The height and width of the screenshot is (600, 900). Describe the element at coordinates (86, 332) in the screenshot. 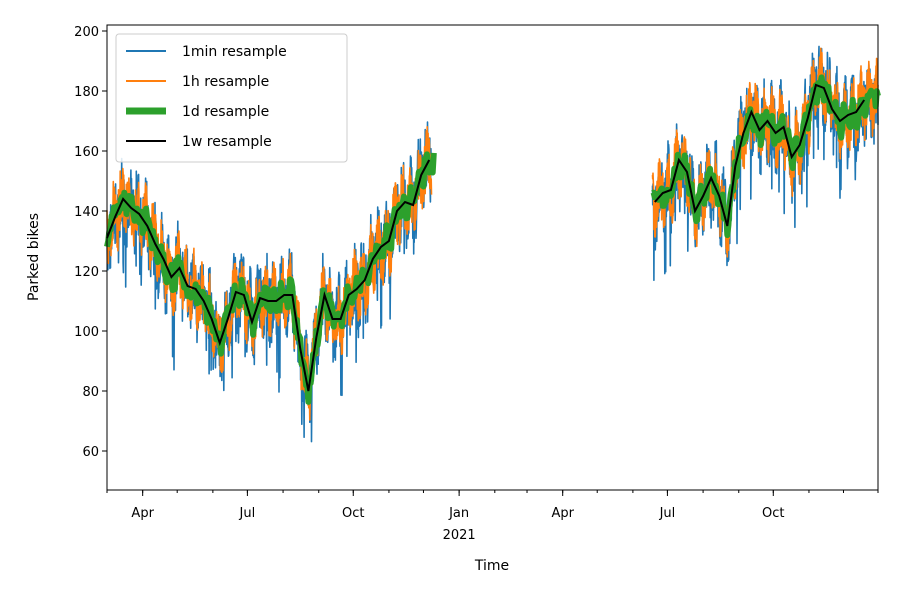

I see `y-tick-label: 100` at that location.